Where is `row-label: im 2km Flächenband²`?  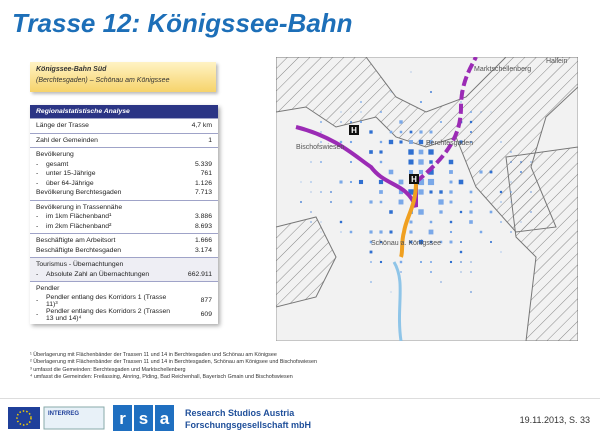 row-label: im 2km Flächenband² is located at coordinates (79, 226).